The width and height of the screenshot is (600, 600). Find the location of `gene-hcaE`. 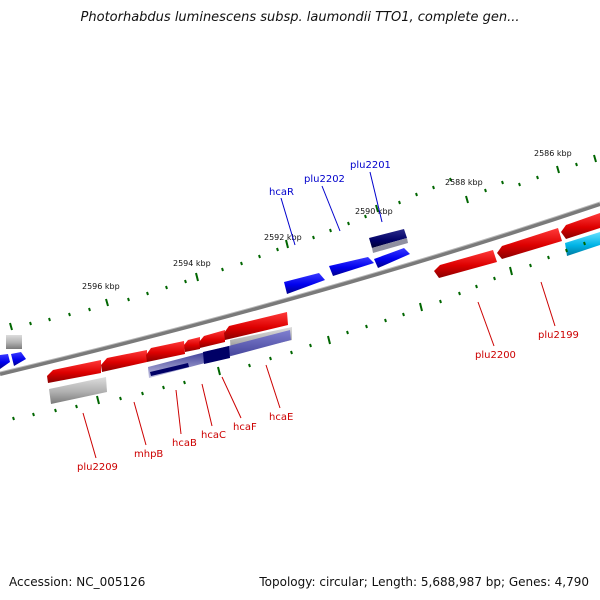

gene-hcaE is located at coordinates (256, 326).